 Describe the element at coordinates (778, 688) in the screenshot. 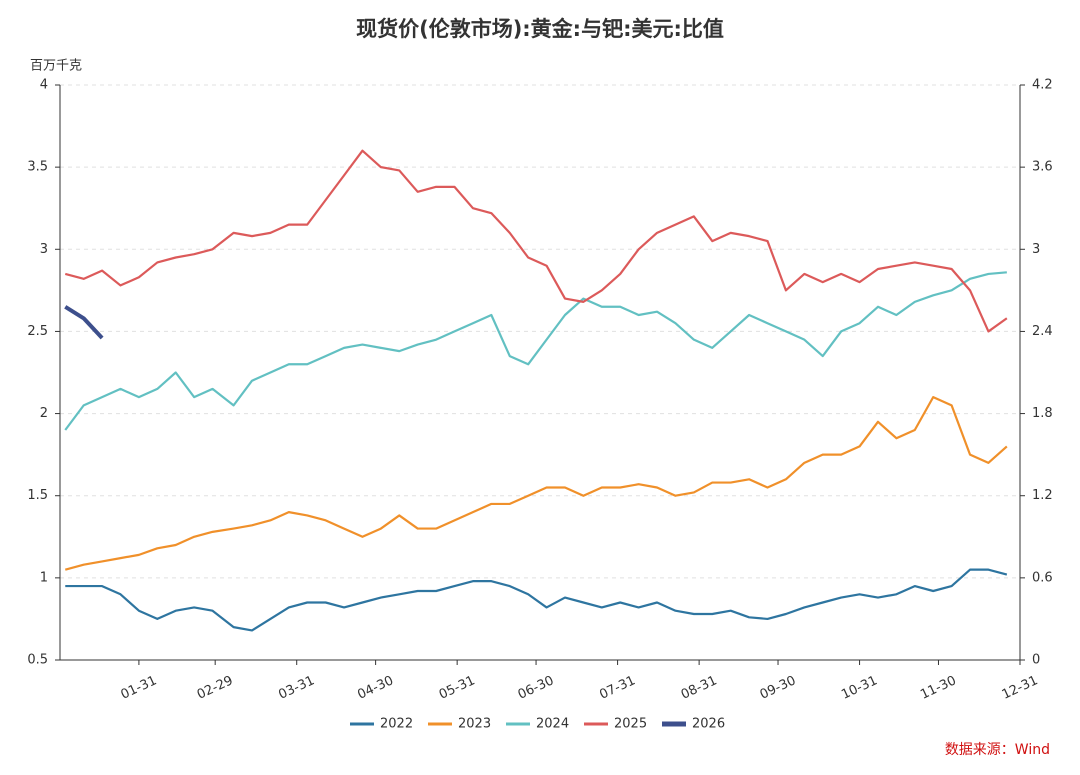

I see `x-tick-label: 09-30` at that location.